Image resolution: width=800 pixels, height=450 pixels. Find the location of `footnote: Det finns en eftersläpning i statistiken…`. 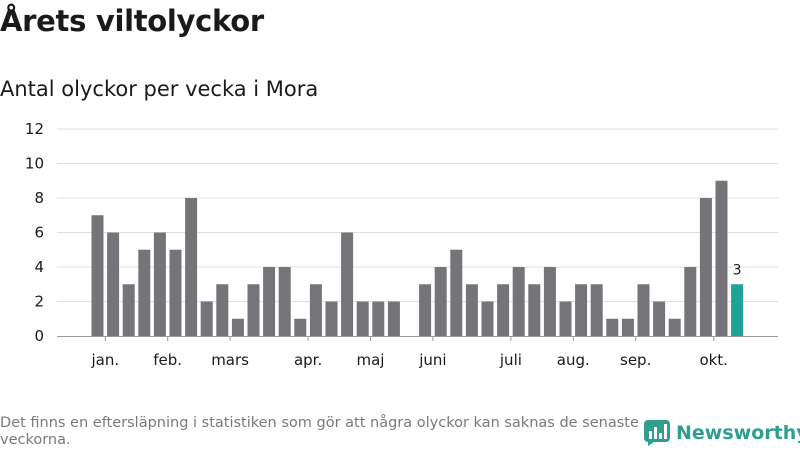

footnote: Det finns en eftersläpning i statistiken… is located at coordinates (319, 431).